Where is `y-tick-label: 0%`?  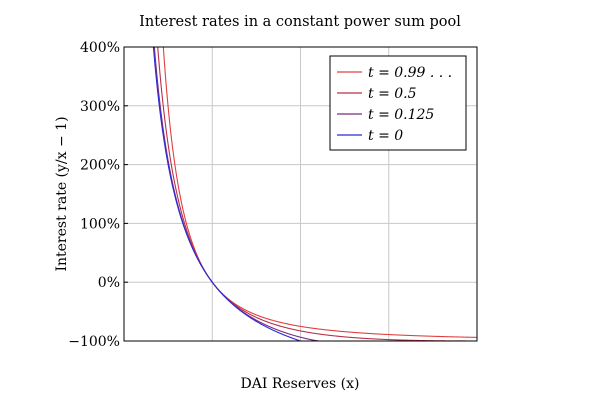
y-tick-label: 0% is located at coordinates (109, 283).